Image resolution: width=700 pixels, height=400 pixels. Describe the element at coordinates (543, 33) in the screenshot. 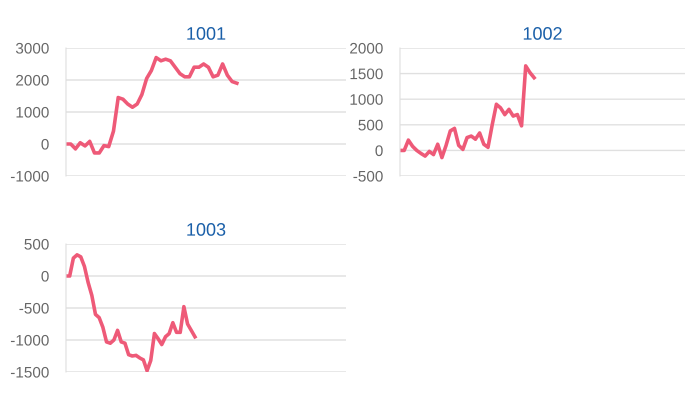

I see `chart-title: 1002` at that location.